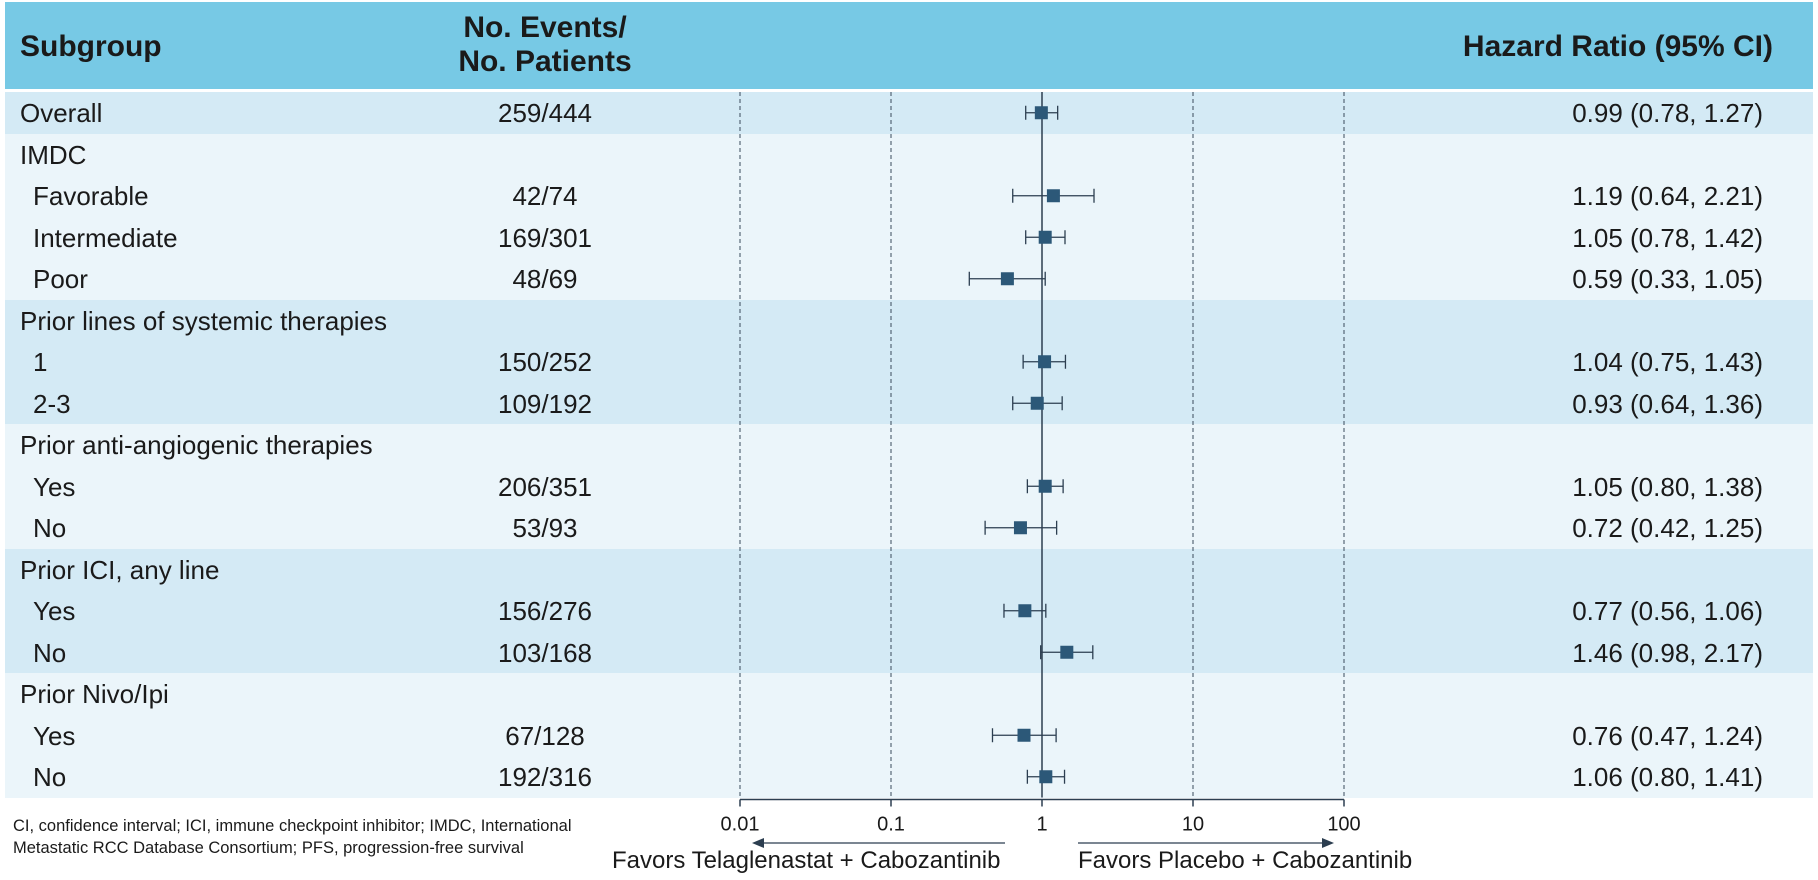 This screenshot has height=880, width=1818. I want to click on events-value: 156/276, so click(545, 611).